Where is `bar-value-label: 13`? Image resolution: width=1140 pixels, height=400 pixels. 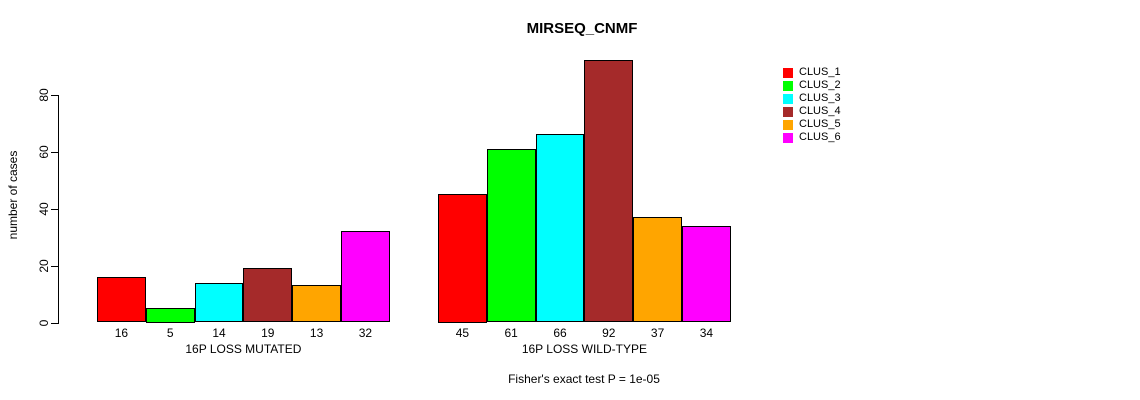
bar-value-label: 13 is located at coordinates (316, 333).